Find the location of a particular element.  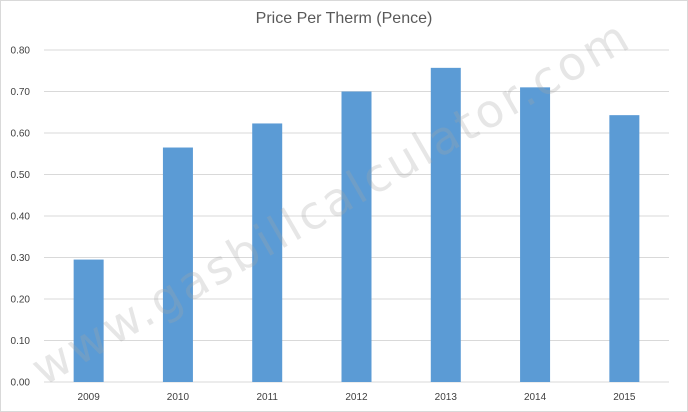

x-tick-label: 2015 is located at coordinates (624, 397).